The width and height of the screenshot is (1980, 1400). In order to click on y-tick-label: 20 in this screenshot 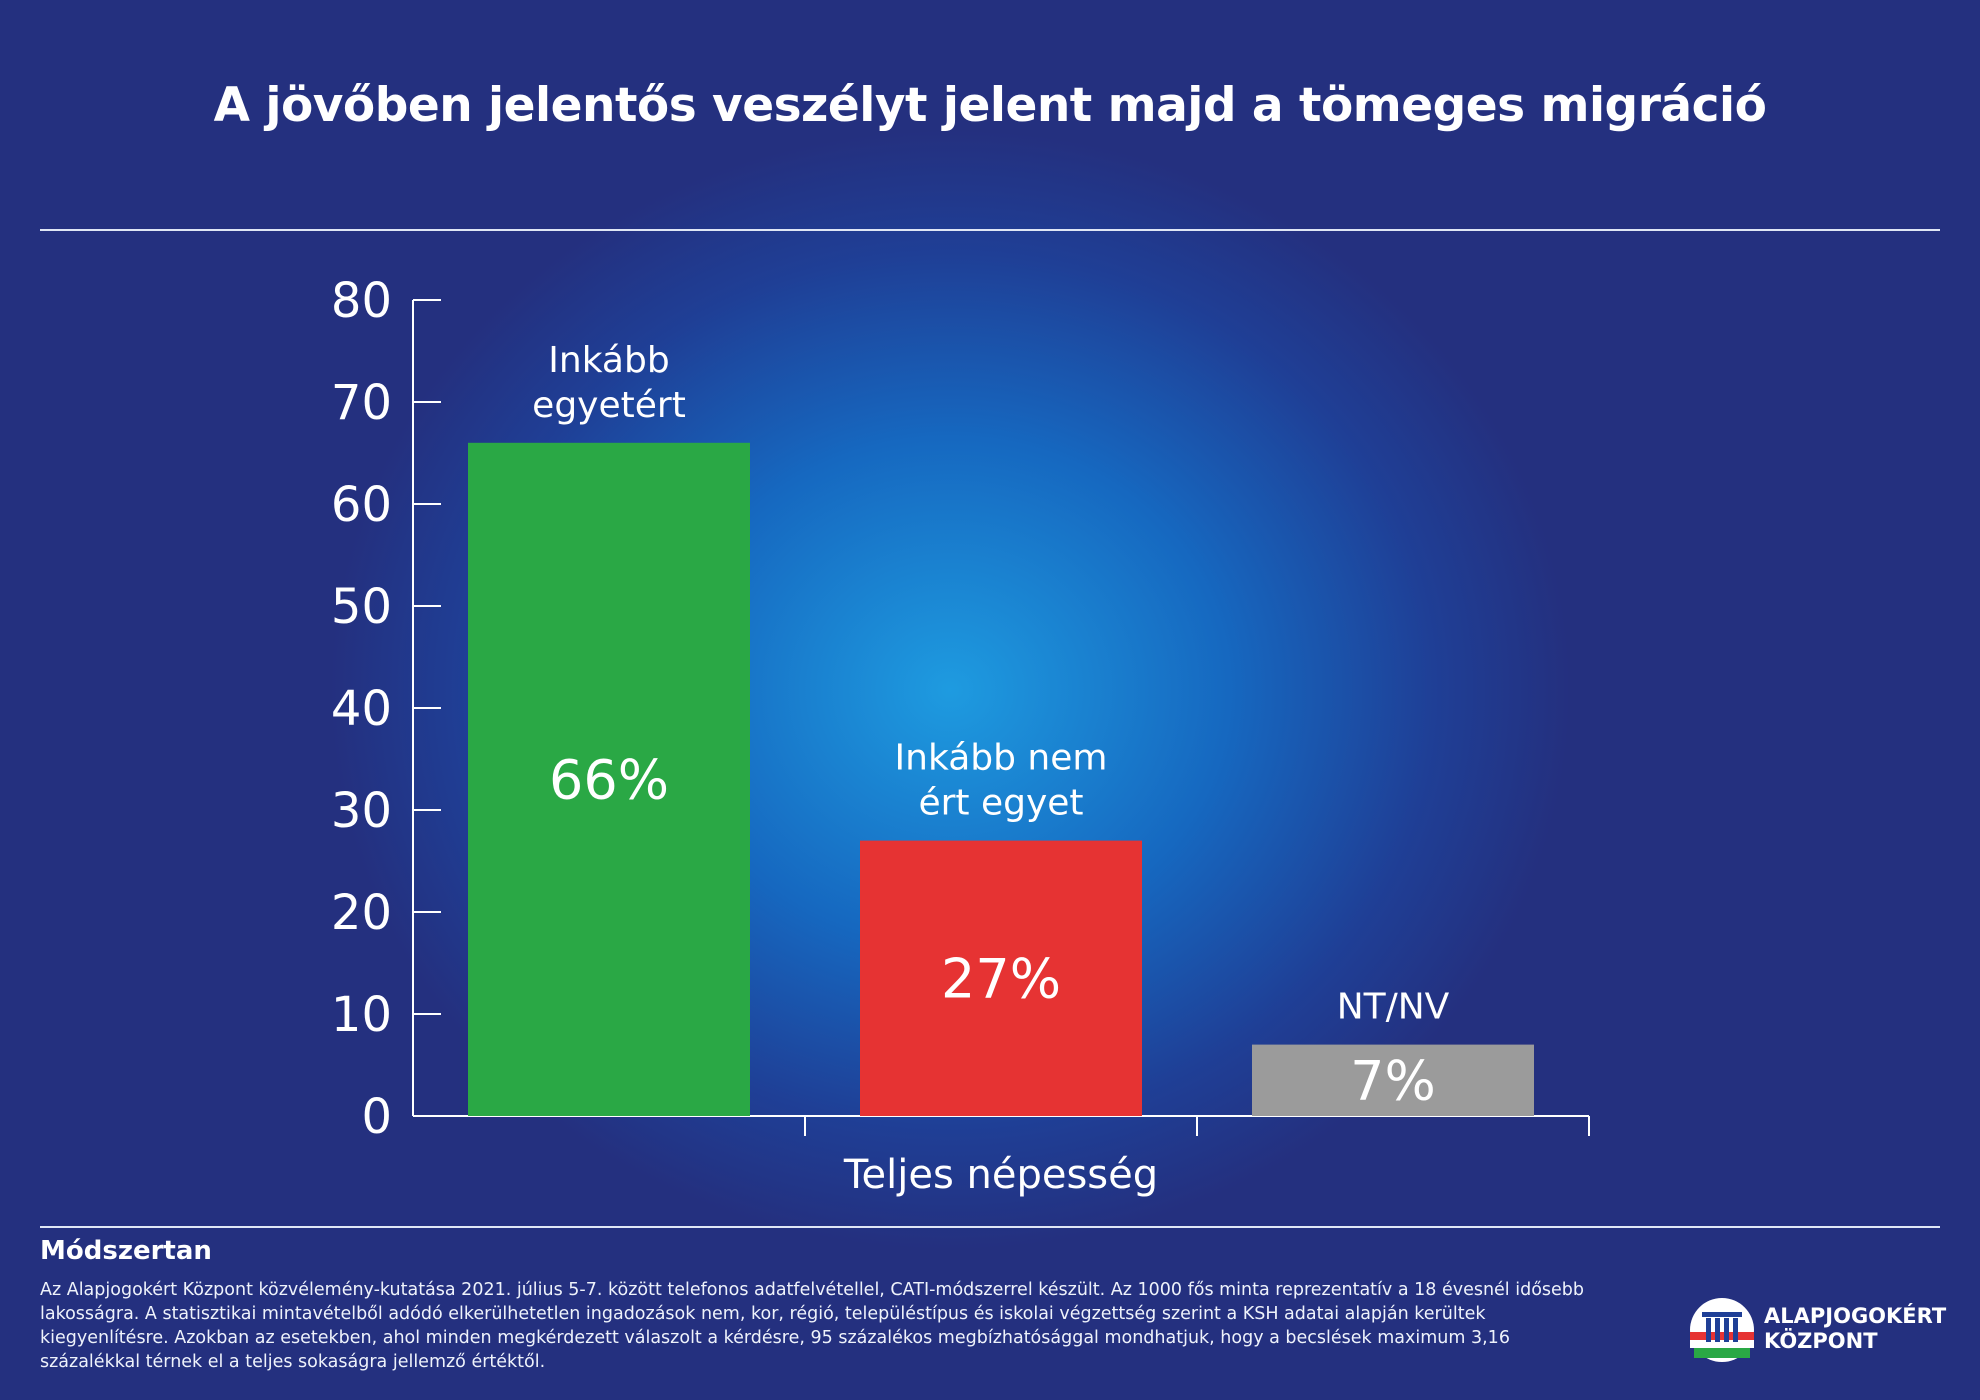, I will do `click(361, 913)`.